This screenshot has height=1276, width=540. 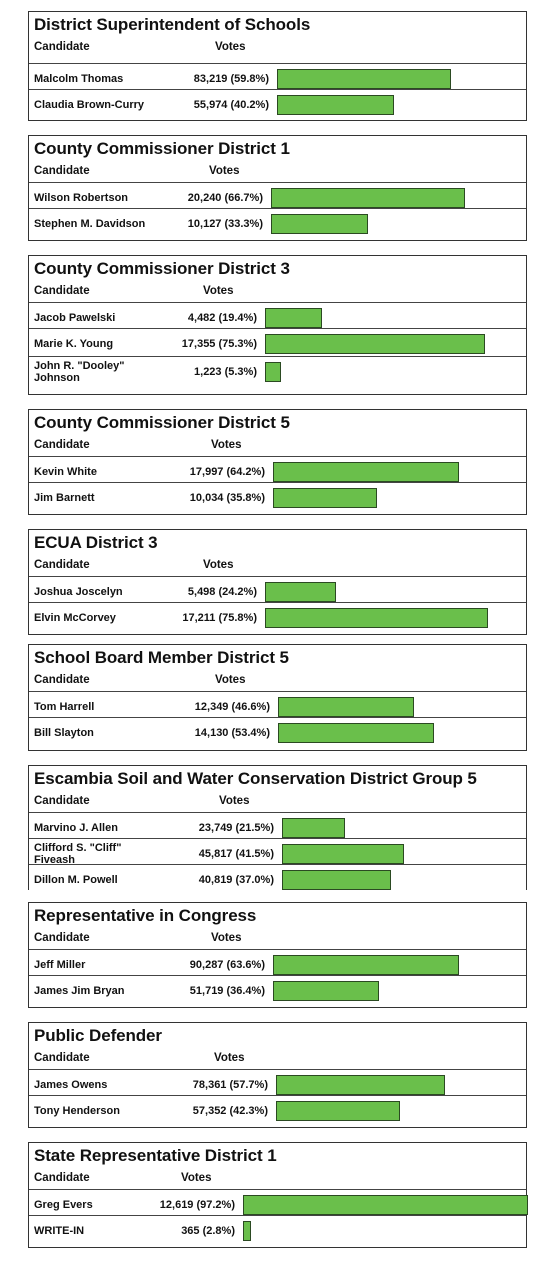 I want to click on race-title: Representative in Congress, so click(x=145, y=916).